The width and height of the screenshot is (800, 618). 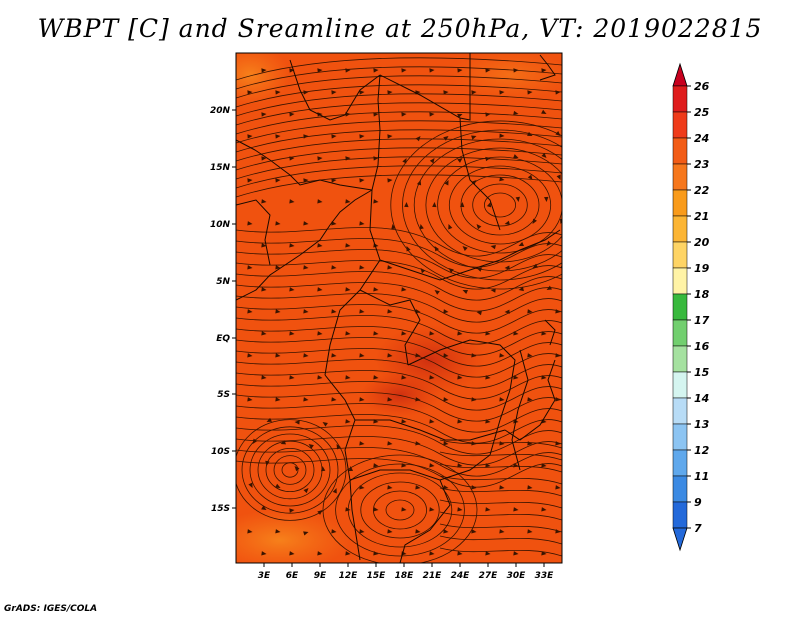 I want to click on lon-label: 30E, so click(x=517, y=576).